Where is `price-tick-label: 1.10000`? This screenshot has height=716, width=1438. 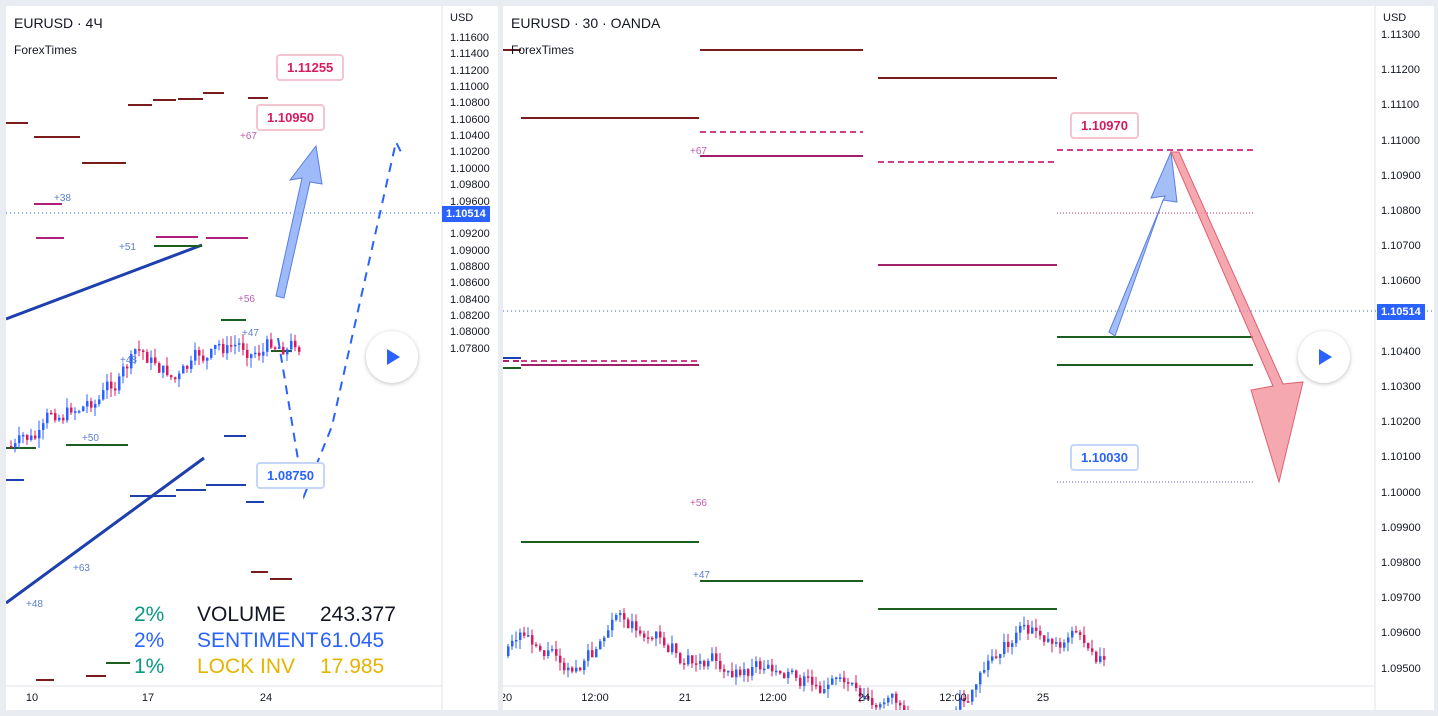 price-tick-label: 1.10000 is located at coordinates (1401, 492).